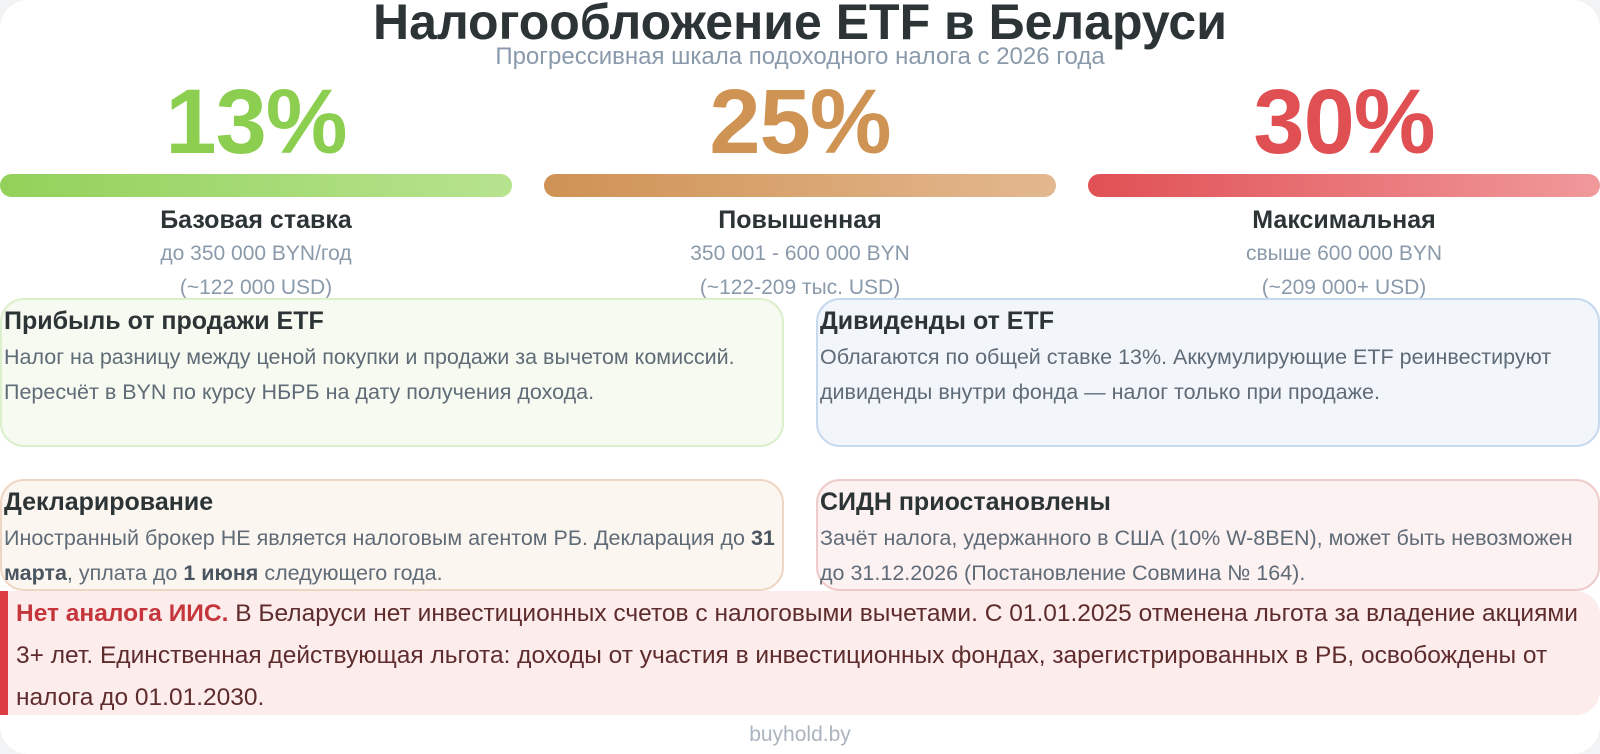 Image resolution: width=1600 pixels, height=754 pixels. I want to click on card-title: Дивиденды от ETF, so click(937, 321).